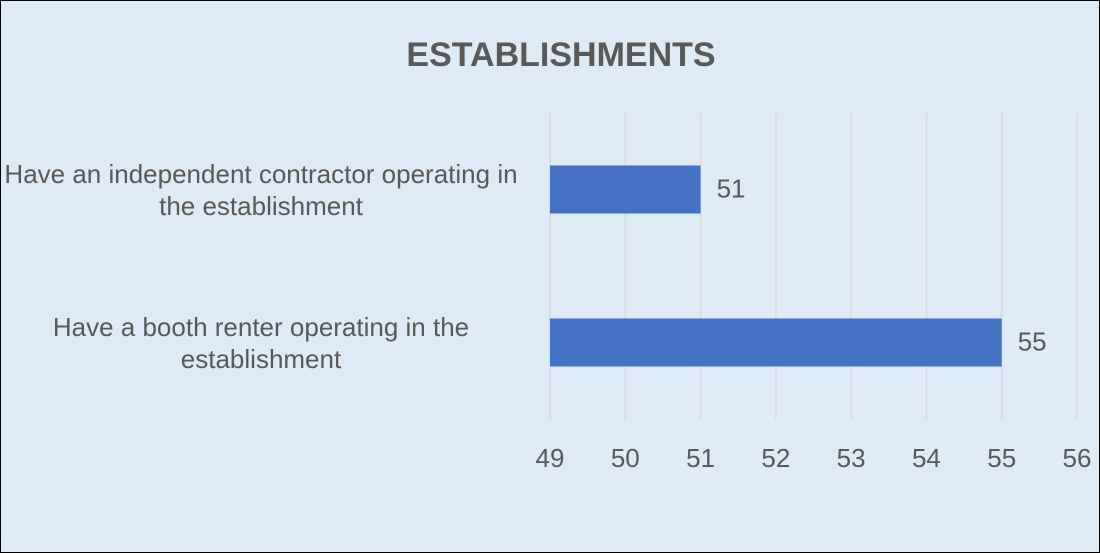 This screenshot has height=553, width=1100. What do you see at coordinates (926, 458) in the screenshot?
I see `x-tick-label: 54` at bounding box center [926, 458].